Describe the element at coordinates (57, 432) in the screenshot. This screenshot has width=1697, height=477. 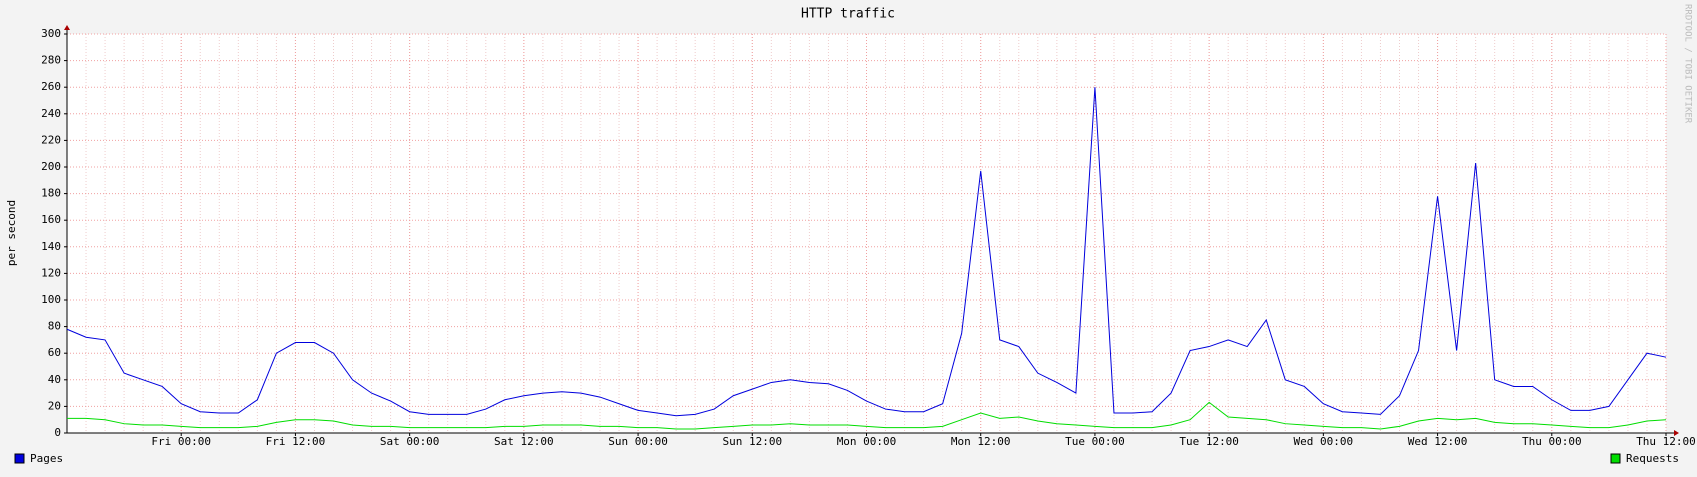
I see `y-tick-label: 0` at that location.